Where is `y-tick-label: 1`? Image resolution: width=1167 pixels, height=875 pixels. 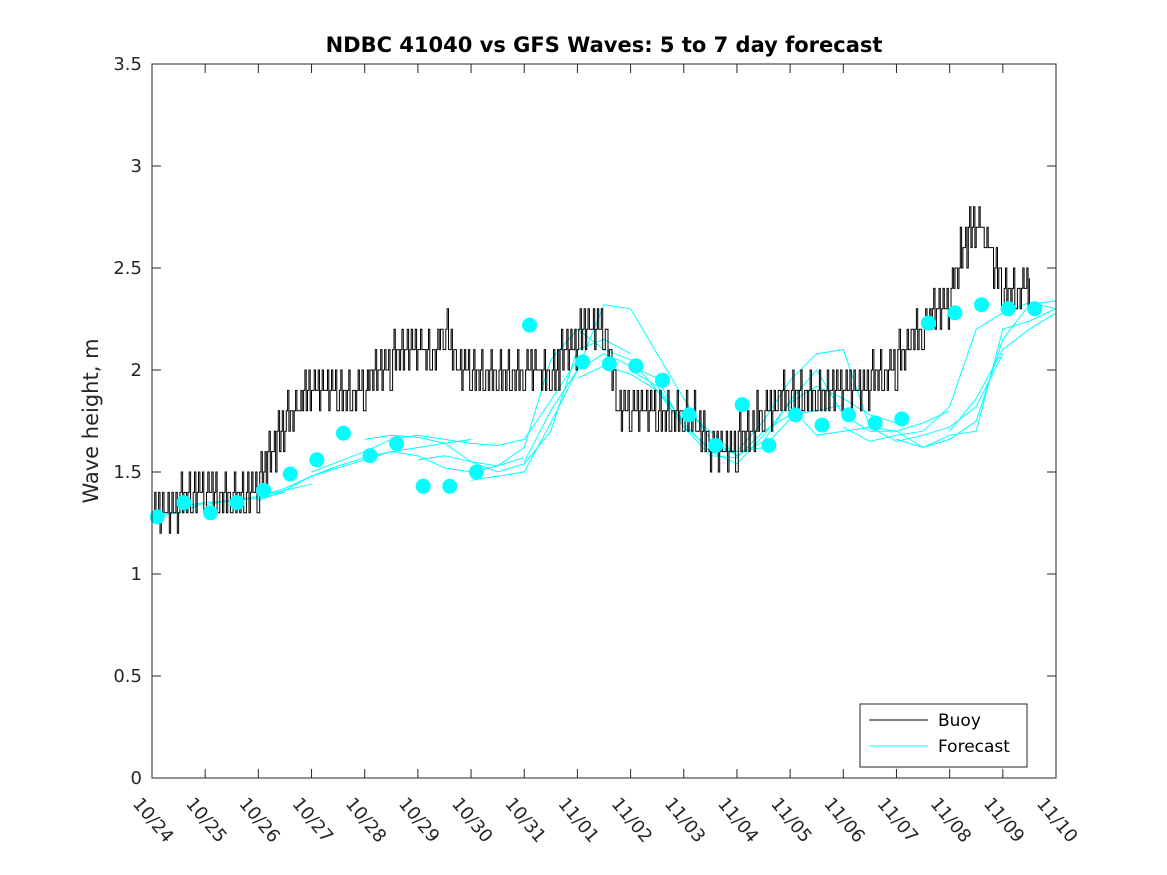
y-tick-label: 1 is located at coordinates (136, 574).